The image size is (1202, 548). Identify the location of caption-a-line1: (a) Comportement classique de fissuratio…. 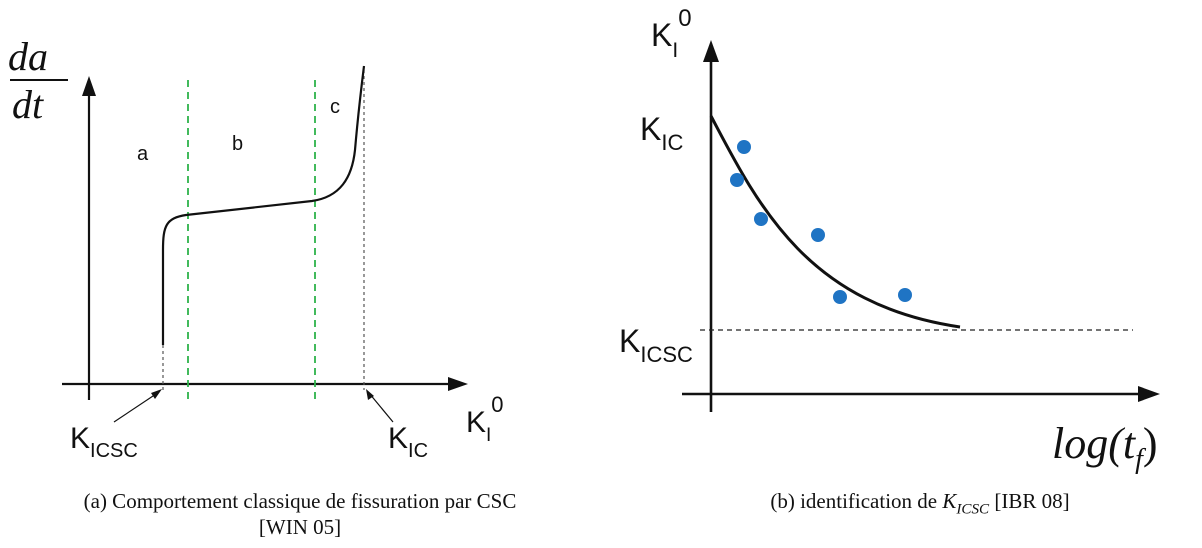
(300, 501).